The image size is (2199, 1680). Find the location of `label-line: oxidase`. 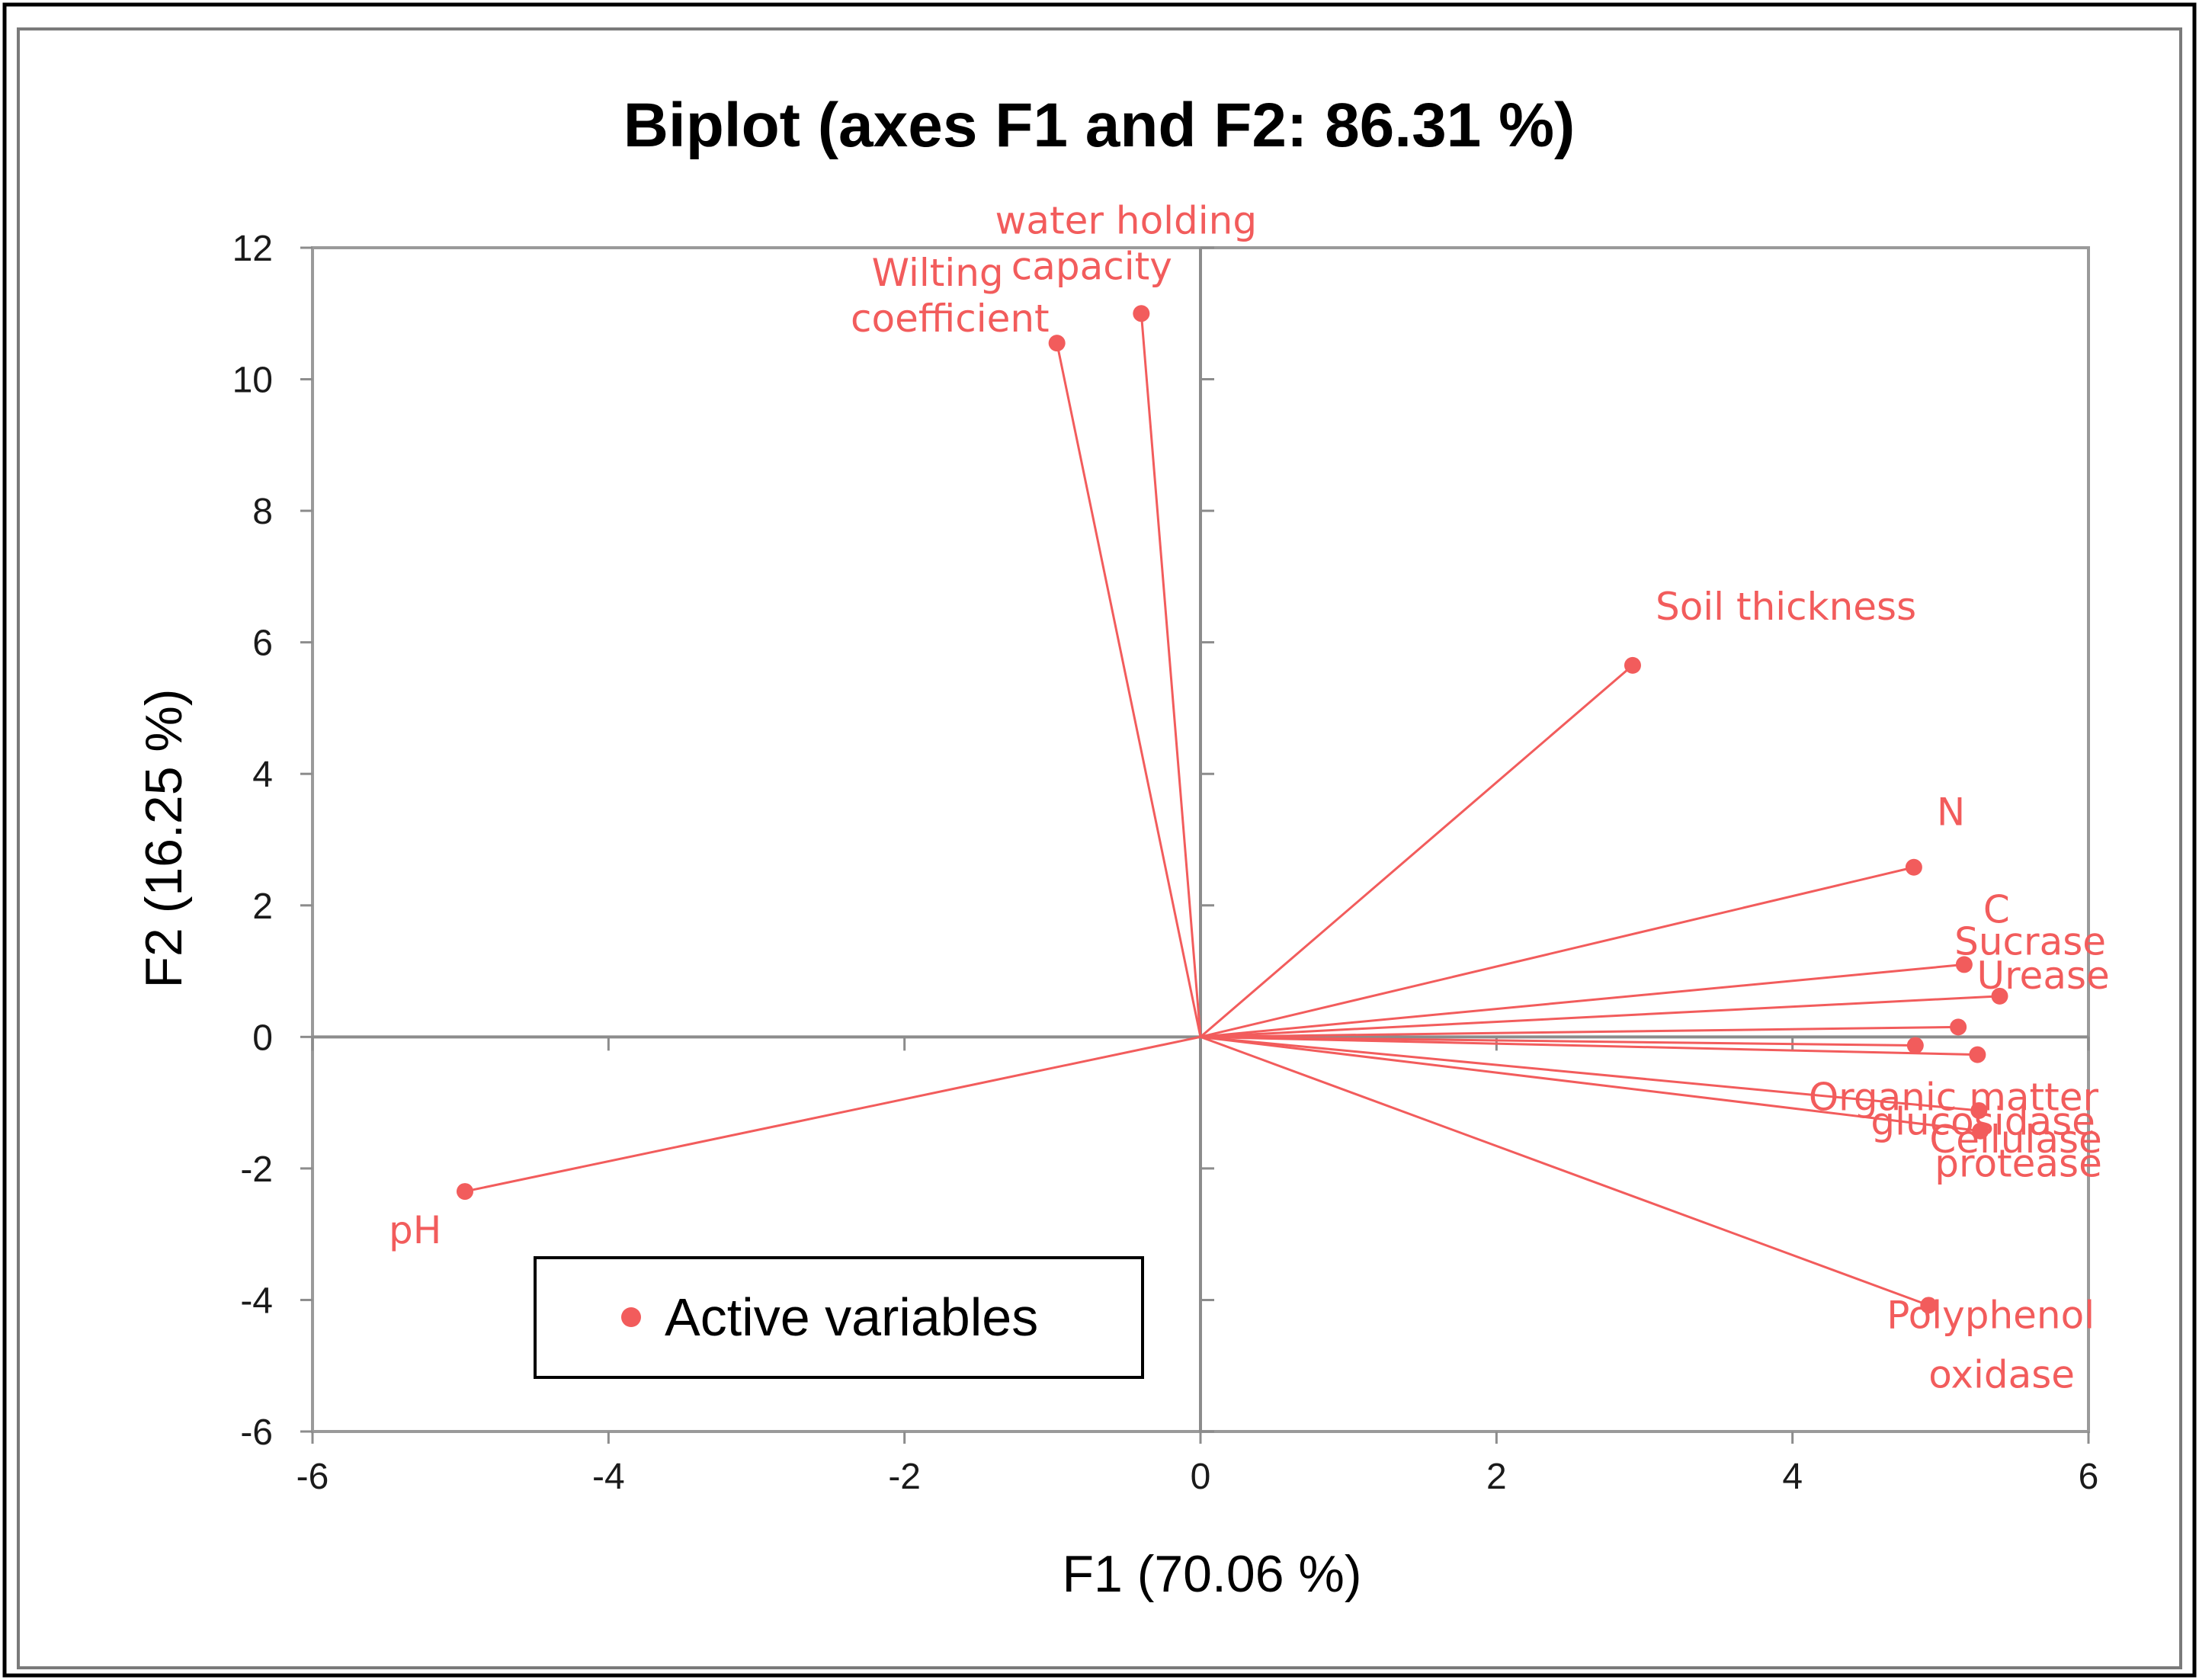

label-line: oxidase is located at coordinates (2002, 1374).